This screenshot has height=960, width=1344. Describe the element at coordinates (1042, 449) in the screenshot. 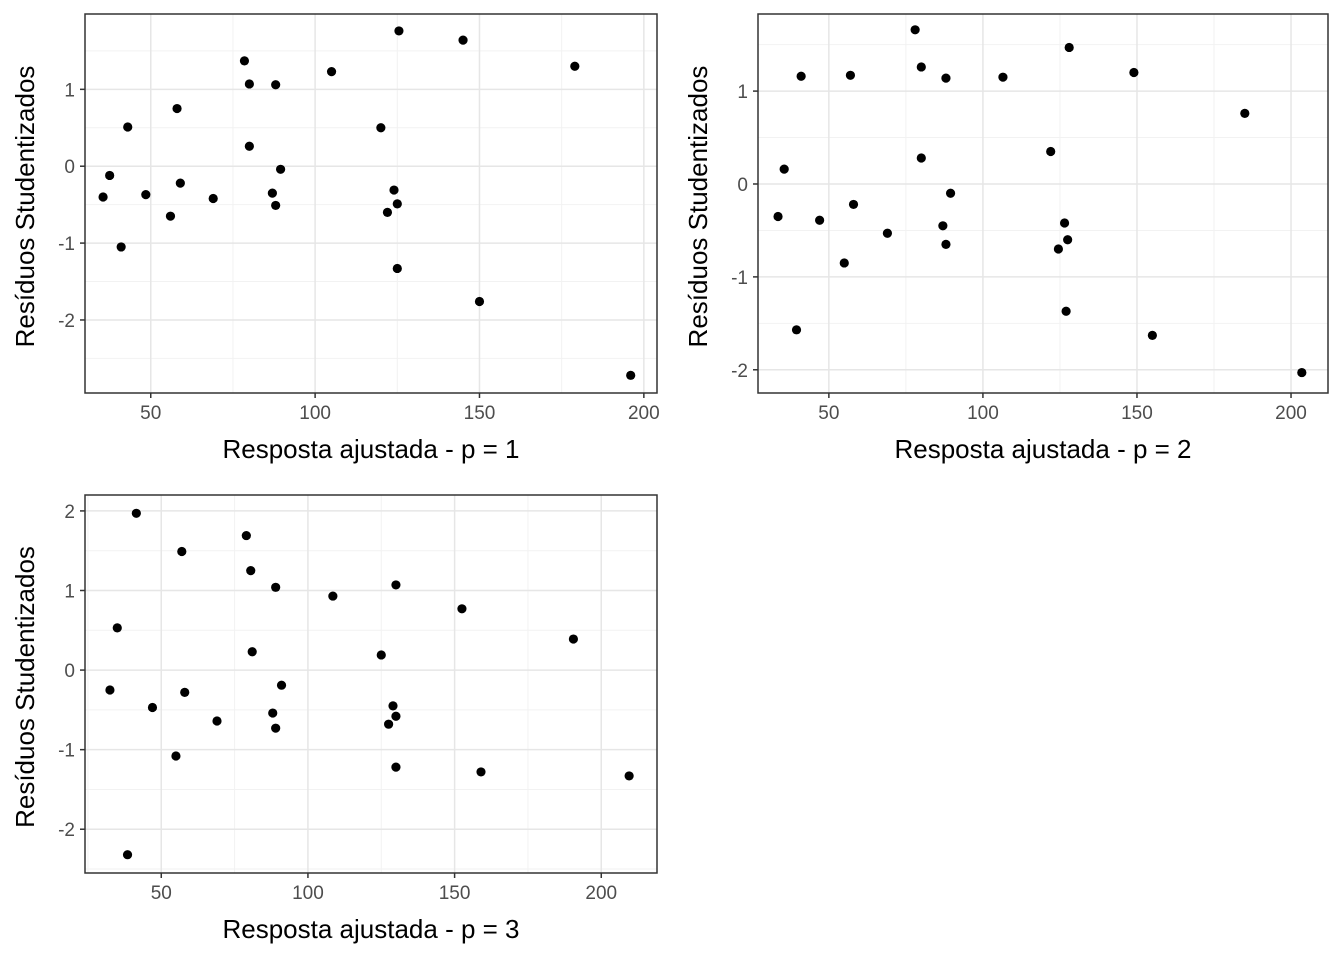

I see `x-axis-title: Resposta ajustada - p = 2` at that location.